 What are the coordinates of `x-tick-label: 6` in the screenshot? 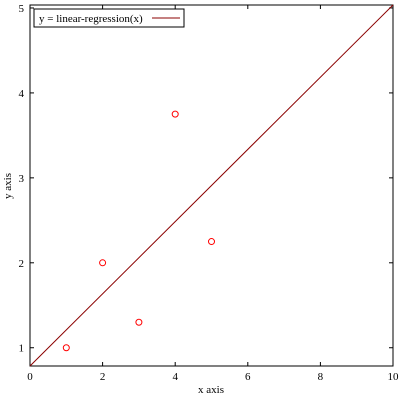 It's located at (248, 377).